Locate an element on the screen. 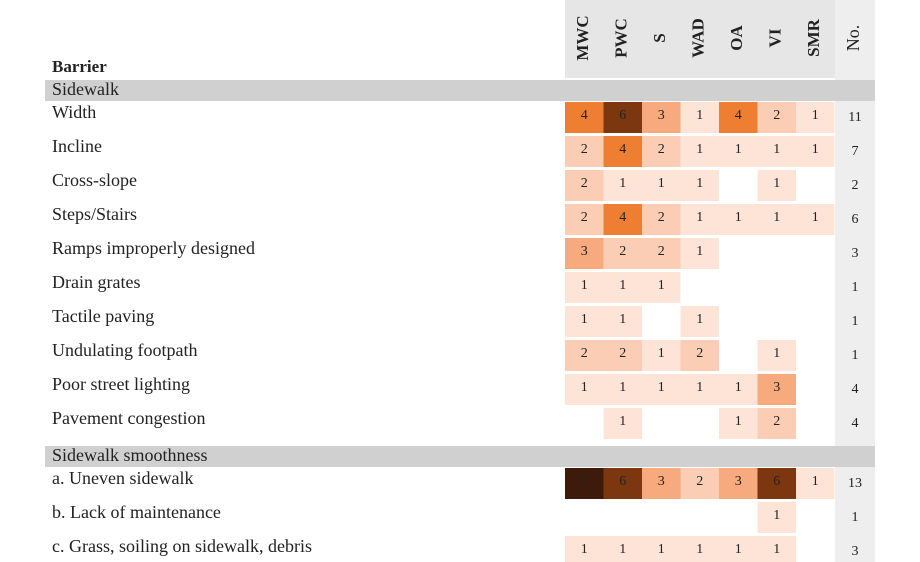 This screenshot has height=562, width=920. cell-value: 7 is located at coordinates (584, 481).